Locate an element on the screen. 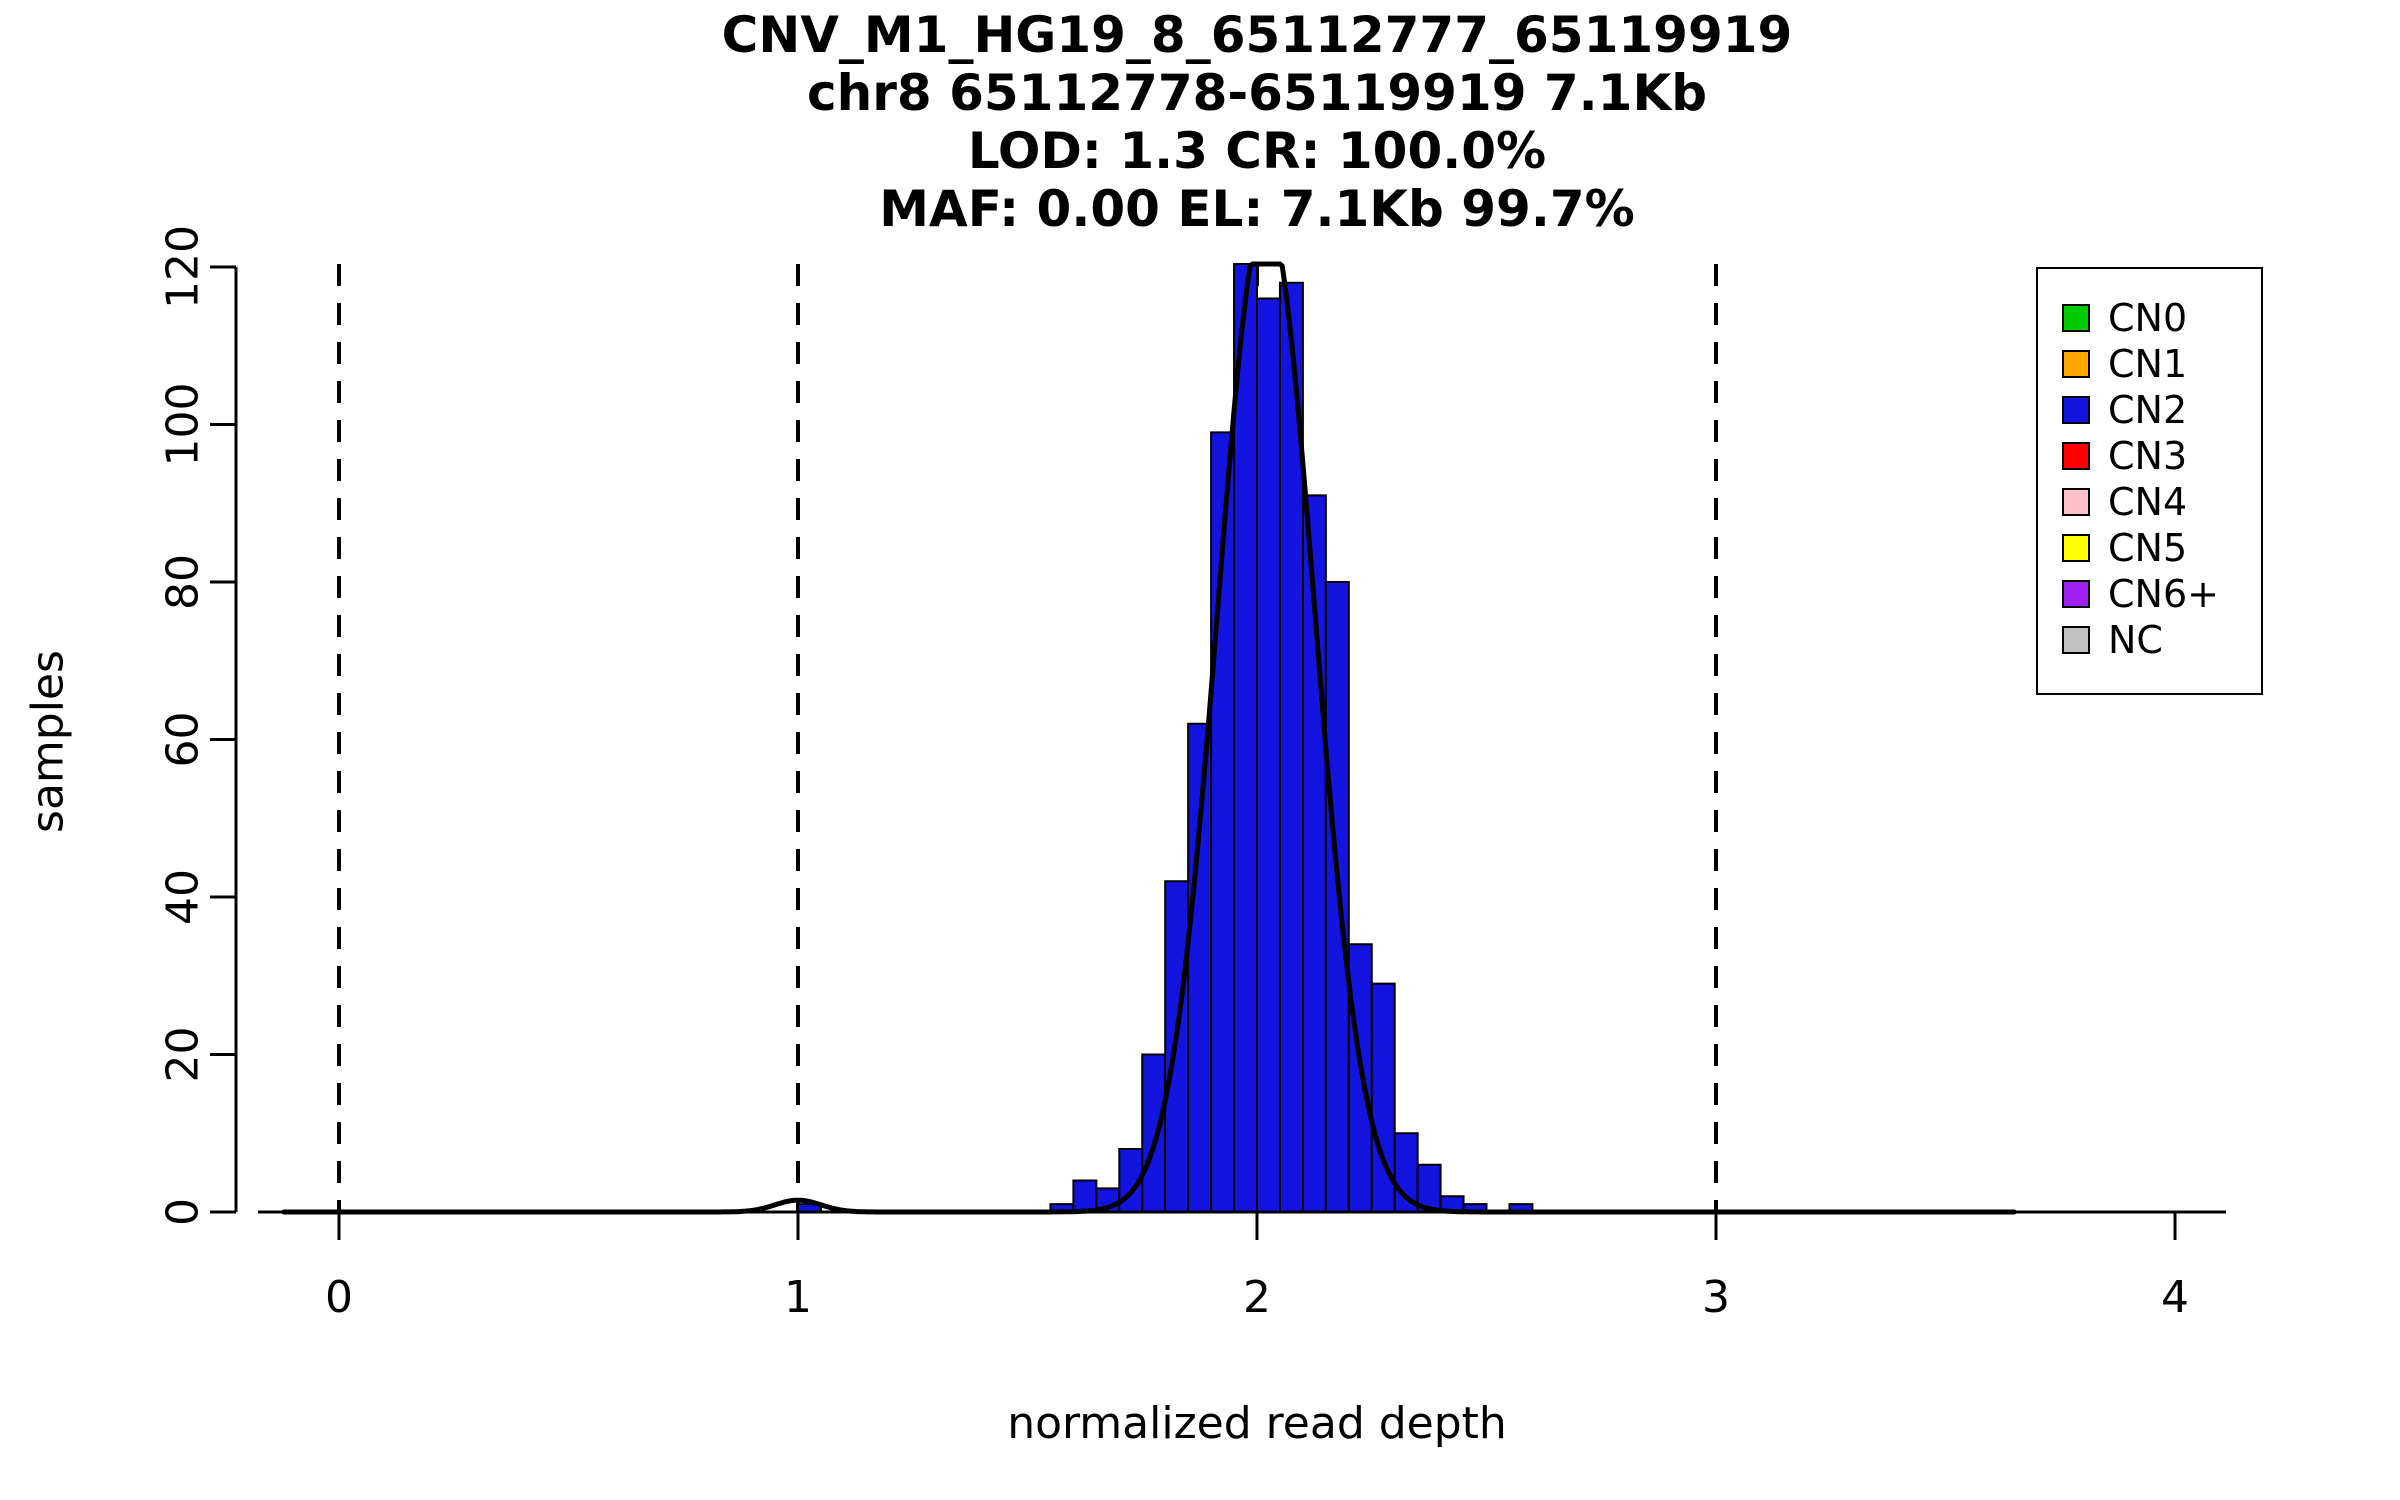  legend-box: CN0 CN1 CN2 CN3 CN4 CN5 CN6+ NC is located at coordinates (2149, 481).